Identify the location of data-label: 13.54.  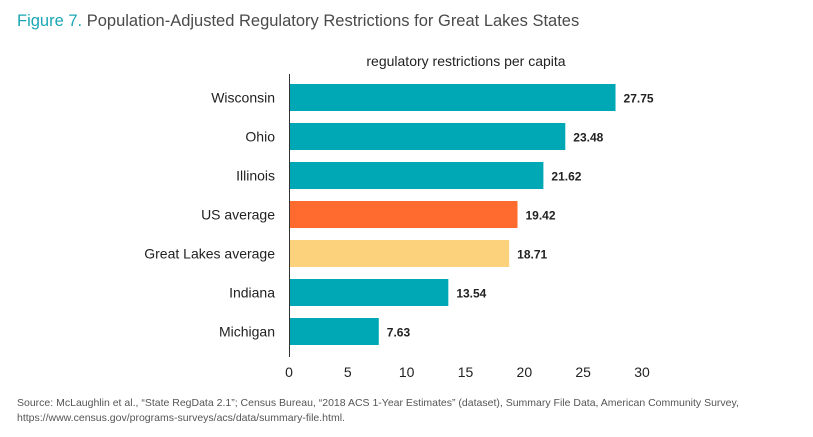
(471, 294).